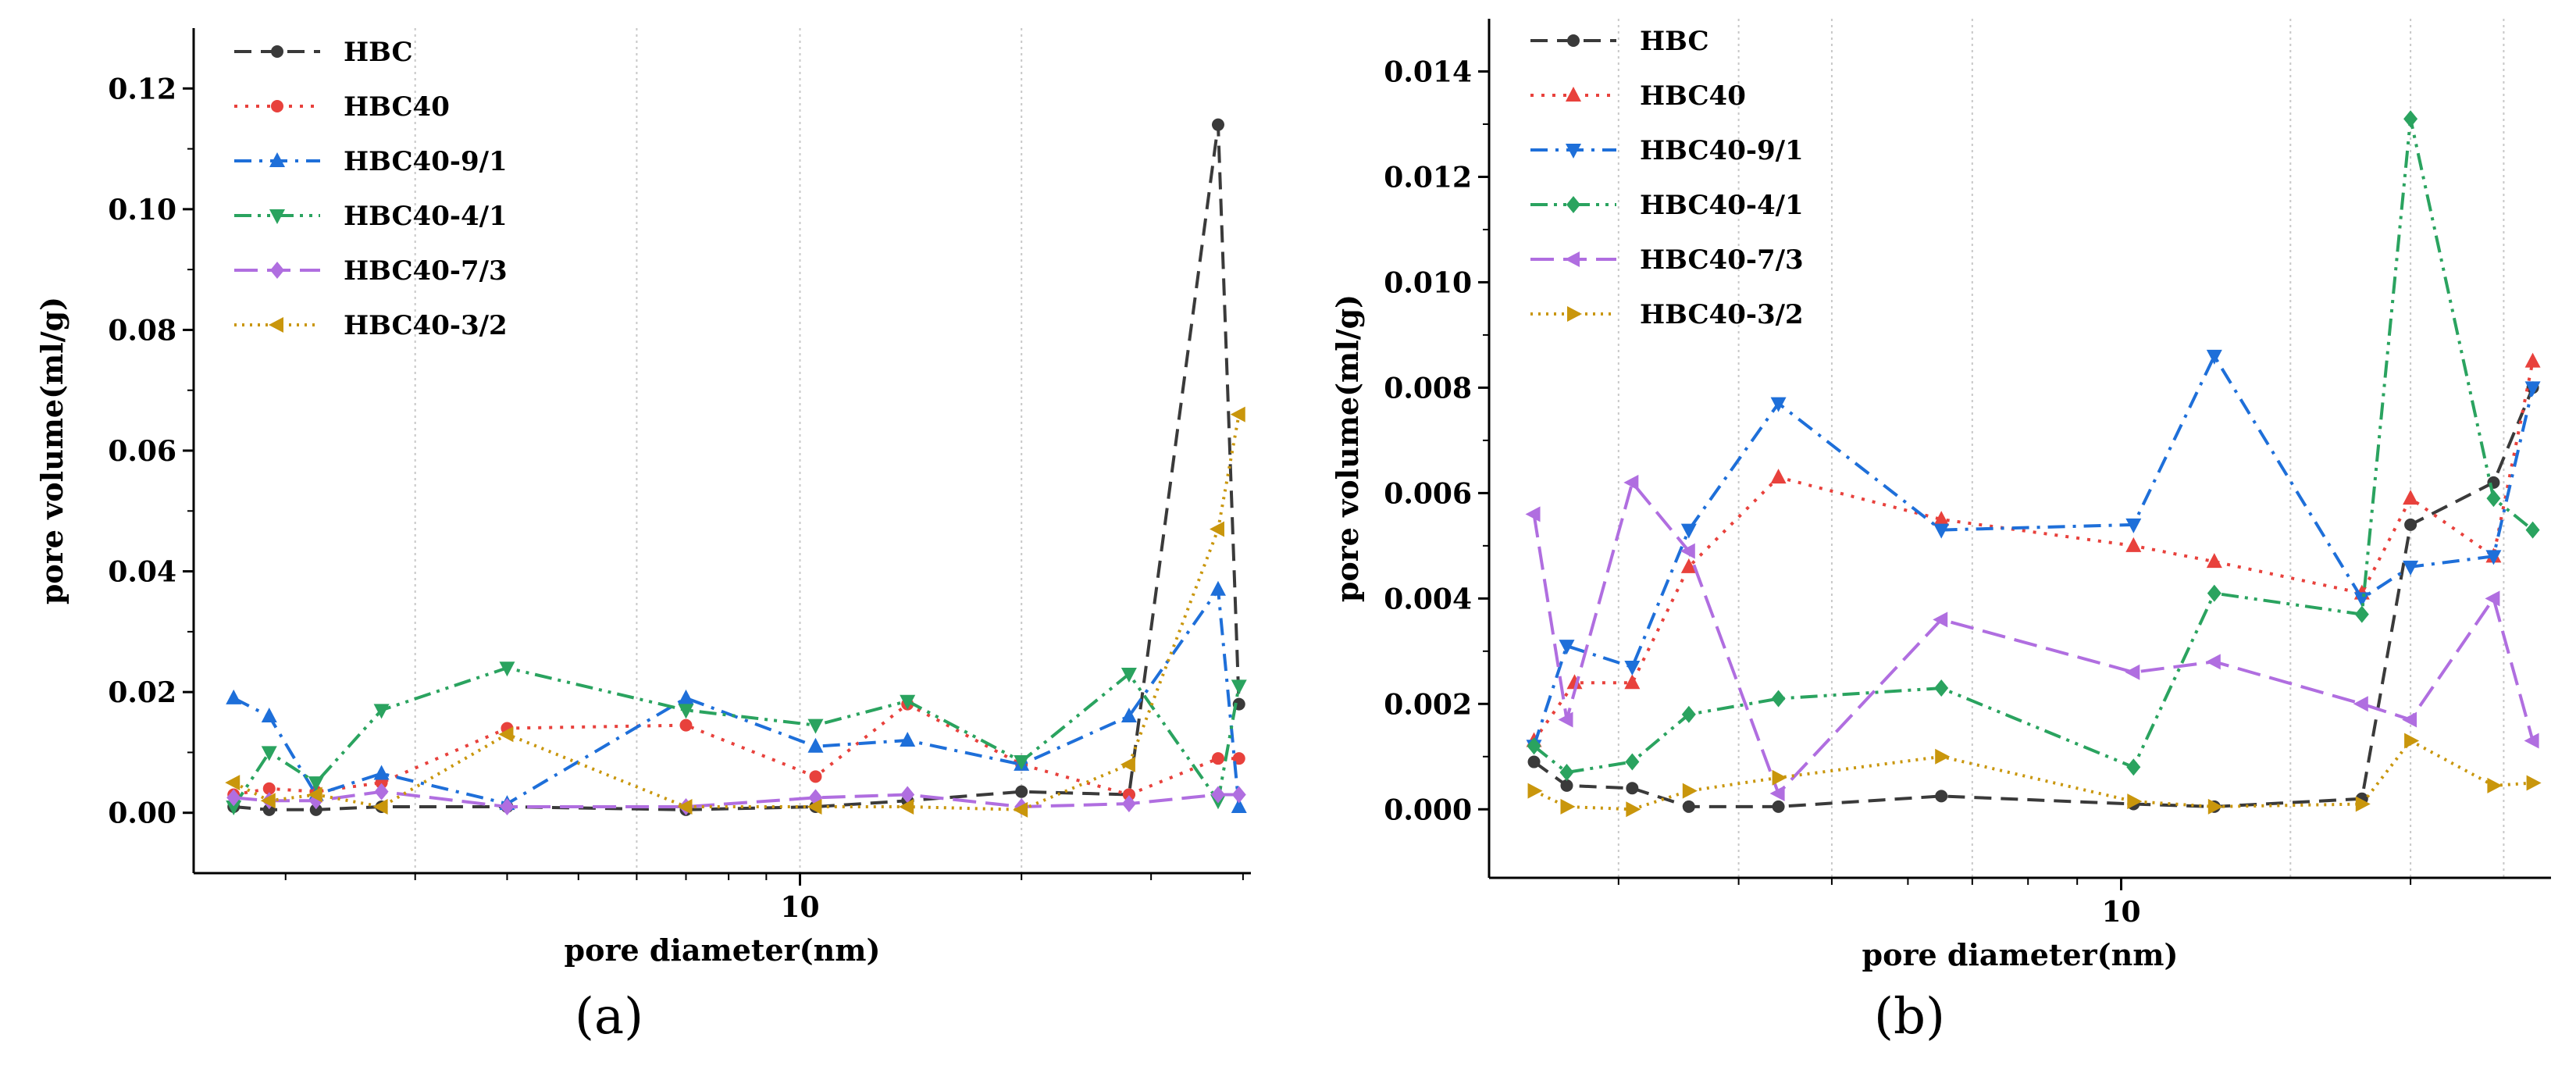 This screenshot has height=1084, width=2576. What do you see at coordinates (609, 1017) in the screenshot?
I see `panel-label-a: (a)` at bounding box center [609, 1017].